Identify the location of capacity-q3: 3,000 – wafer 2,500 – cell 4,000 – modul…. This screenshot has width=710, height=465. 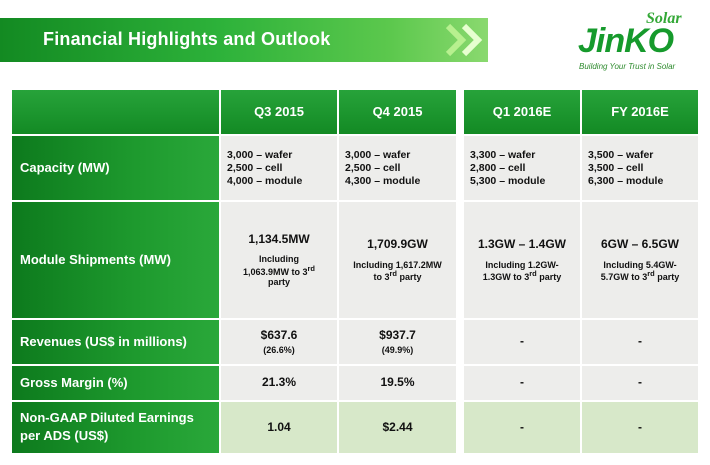
(279, 168).